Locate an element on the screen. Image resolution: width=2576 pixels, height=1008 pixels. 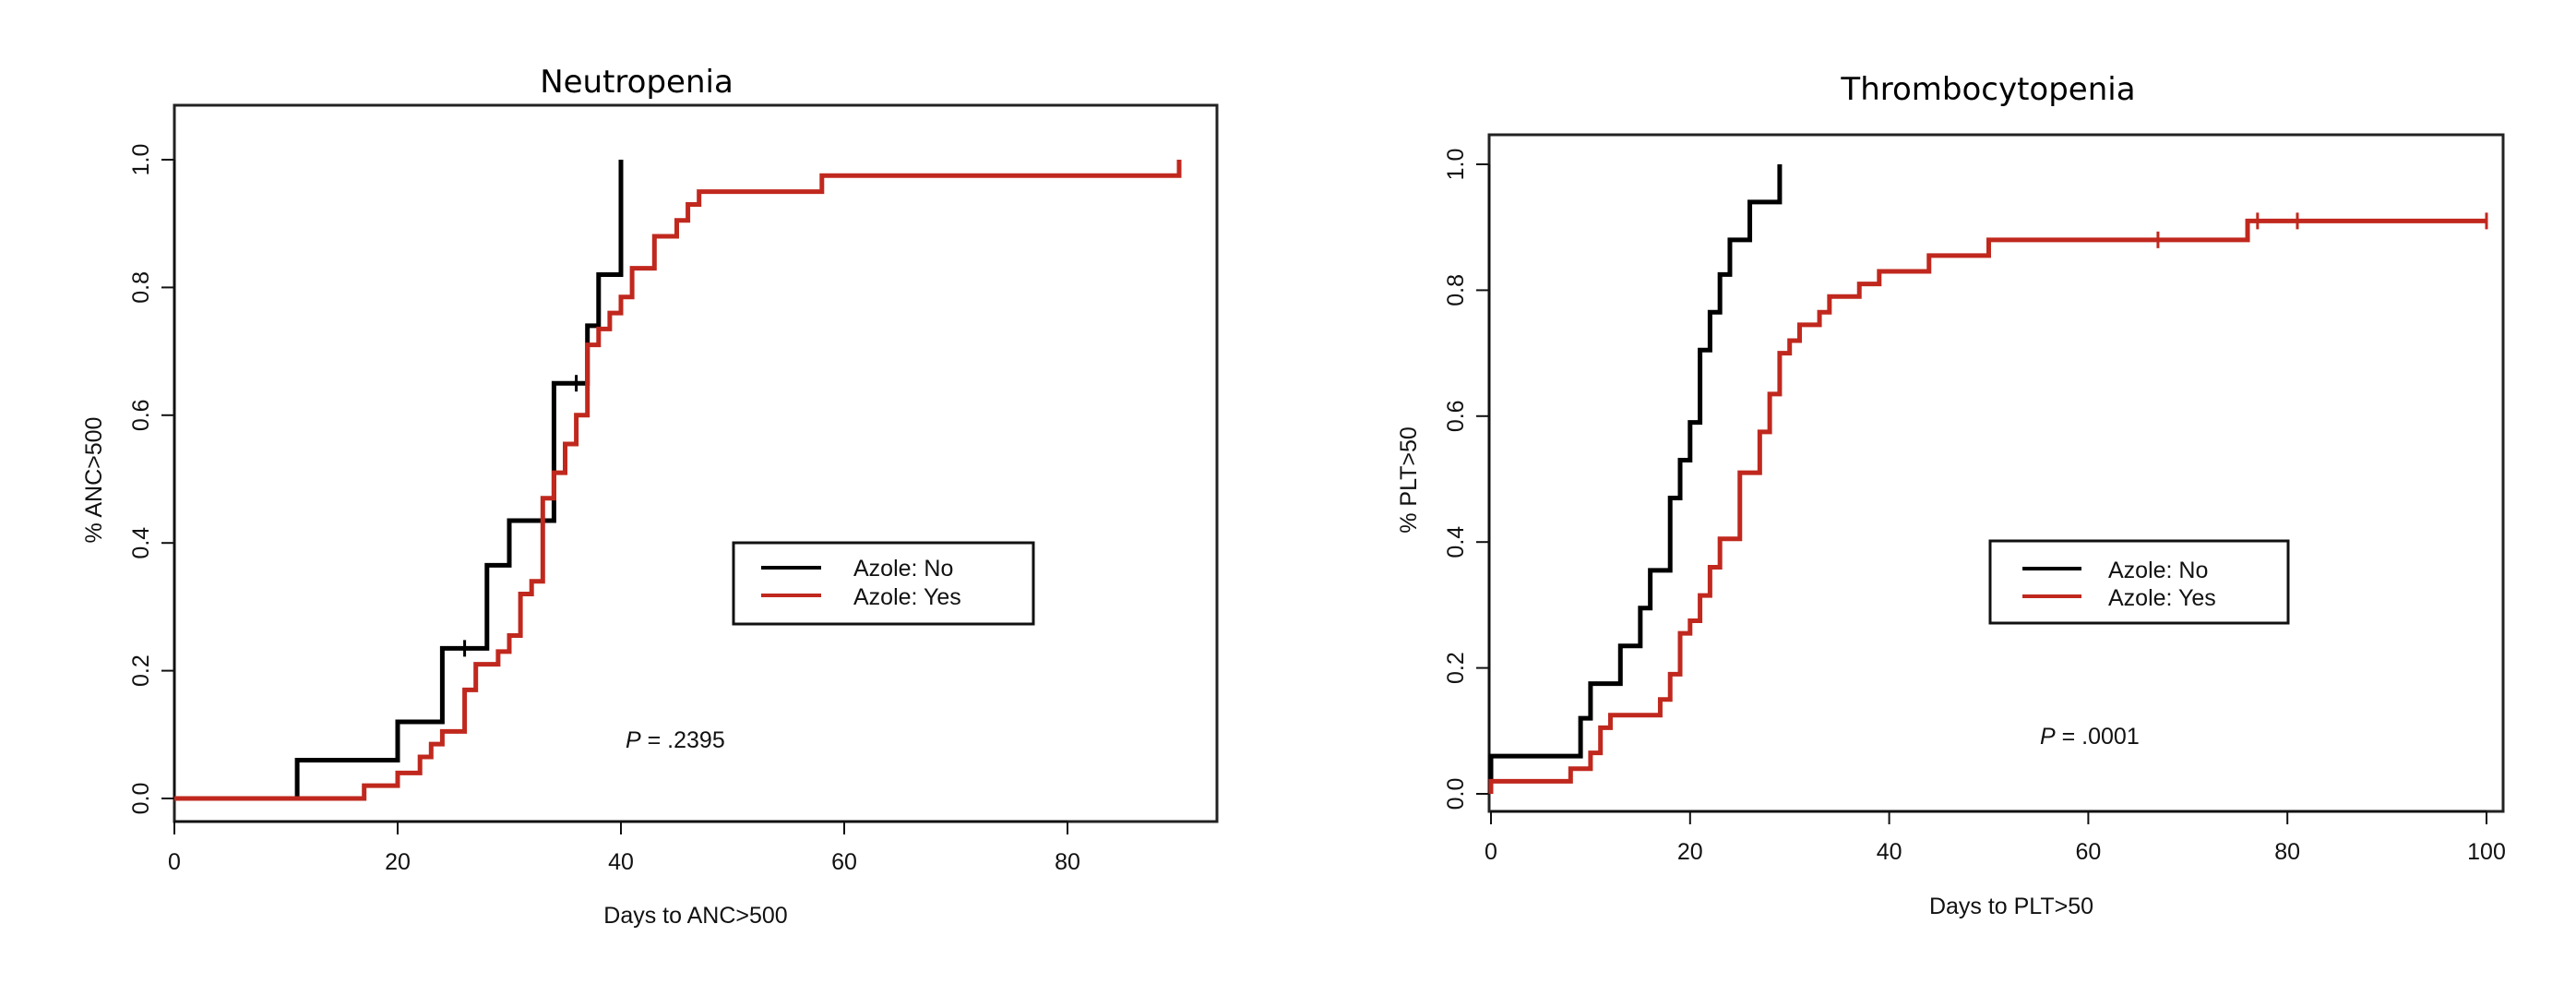
x-axis: 0 20 40 60 80 100 is located at coordinates (1995, 837).